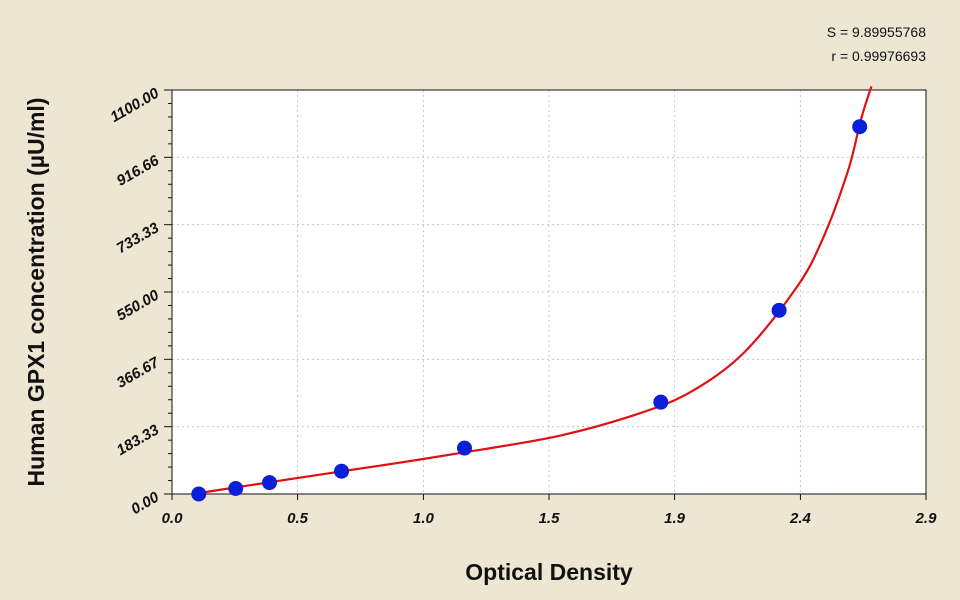  I want to click on x-tick-label: 2.4, so click(800, 518).